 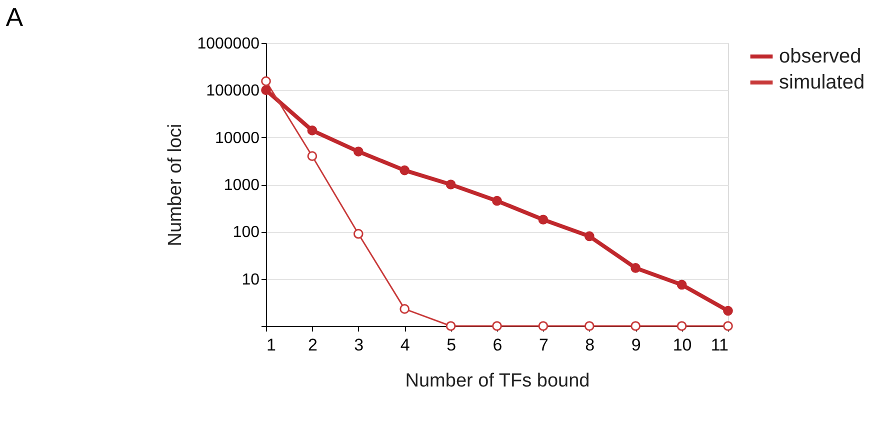 I want to click on x-tick-label: 9, so click(x=636, y=345).